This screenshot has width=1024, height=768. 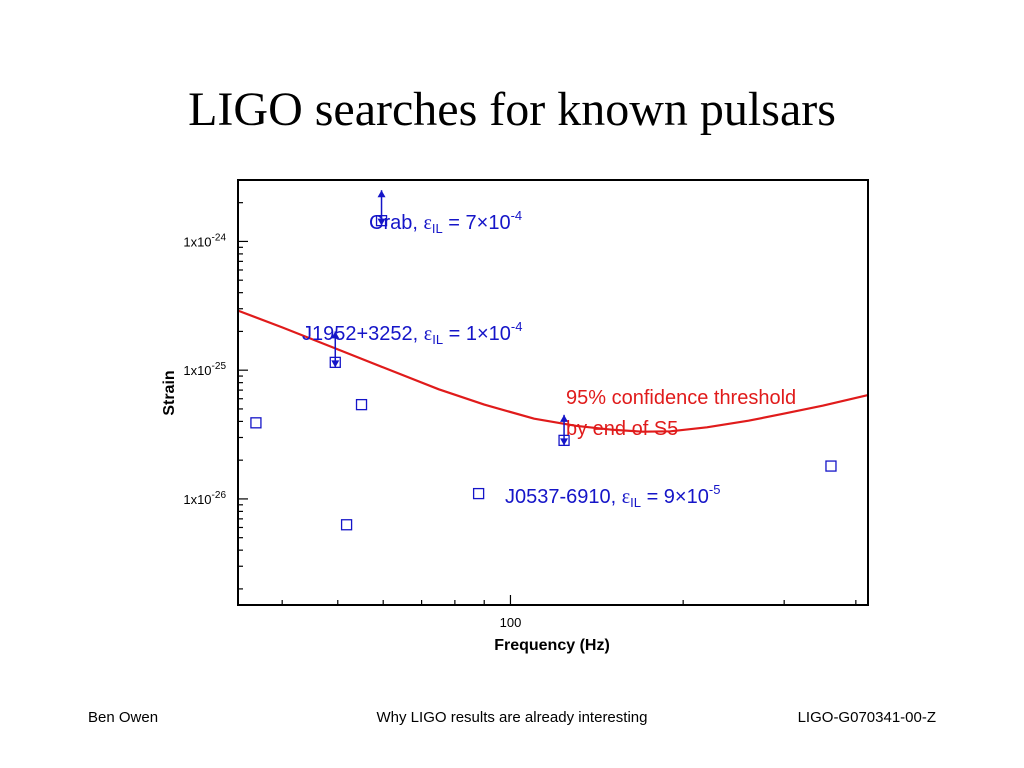 I want to click on slide-title: LIGO searches for known pulsars, so click(x=512, y=109).